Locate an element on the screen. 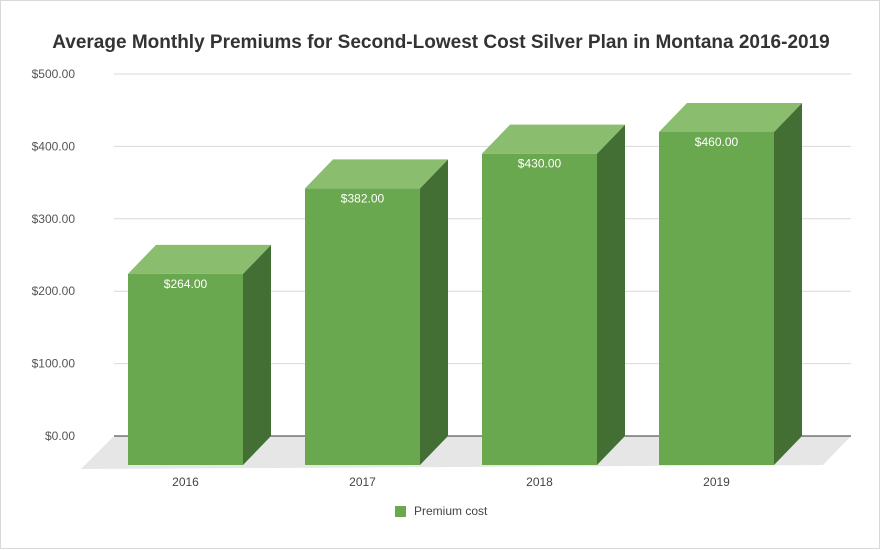 This screenshot has height=550, width=880. x-tick-label-2018: 2018 is located at coordinates (539, 482).